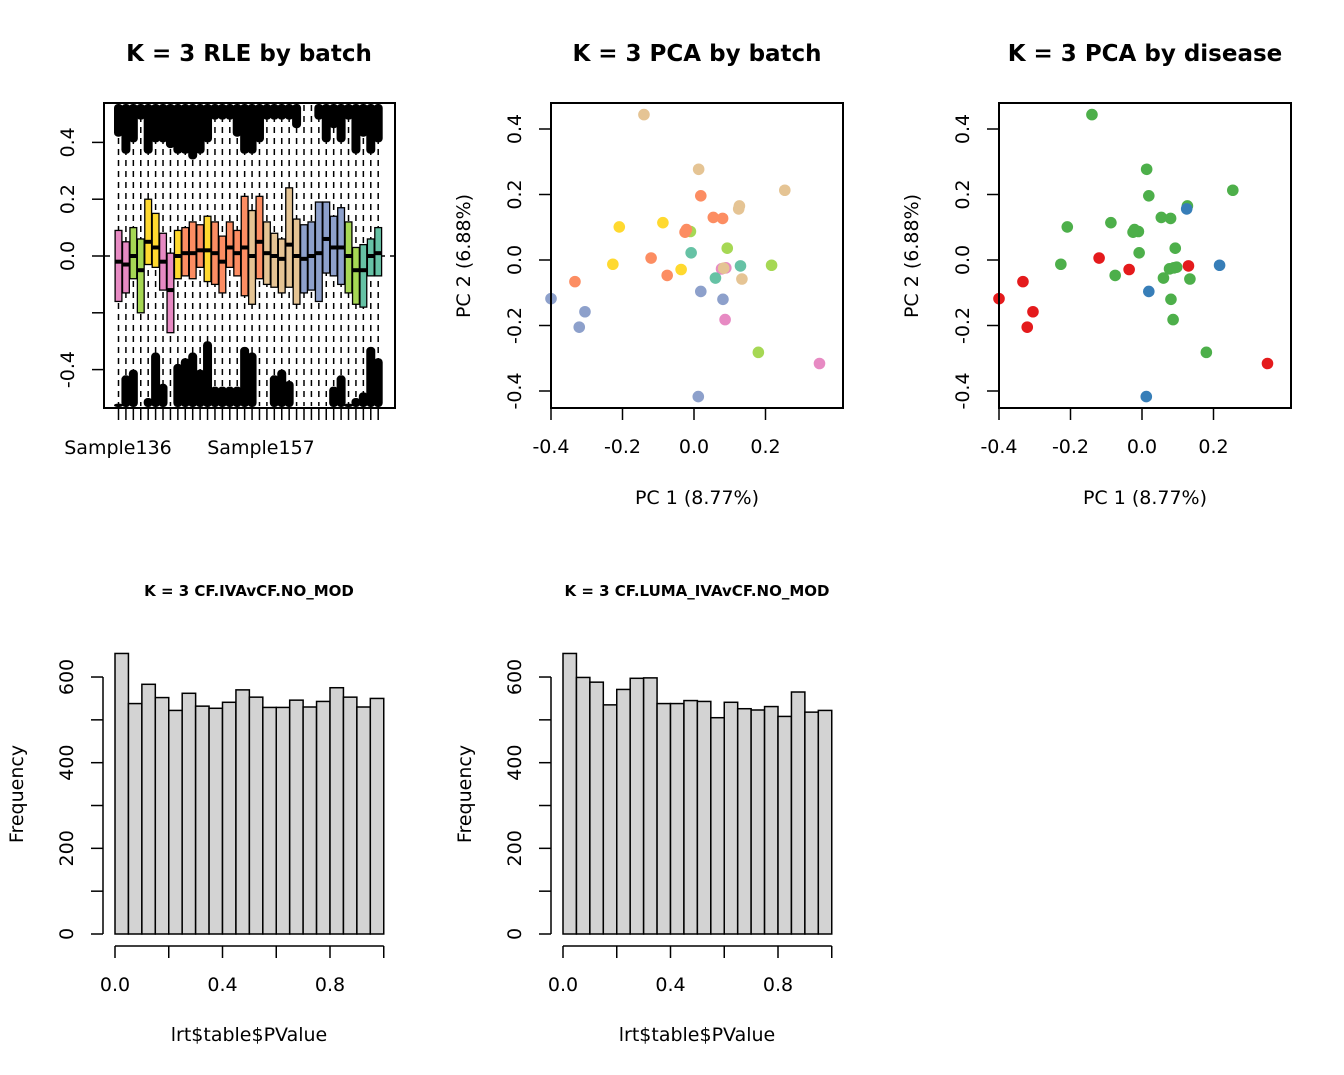 The height and width of the screenshot is (1075, 1344). Describe the element at coordinates (249, 1035) in the screenshot. I see `histogram-1-xlabel: lrt$table$PValue` at that location.